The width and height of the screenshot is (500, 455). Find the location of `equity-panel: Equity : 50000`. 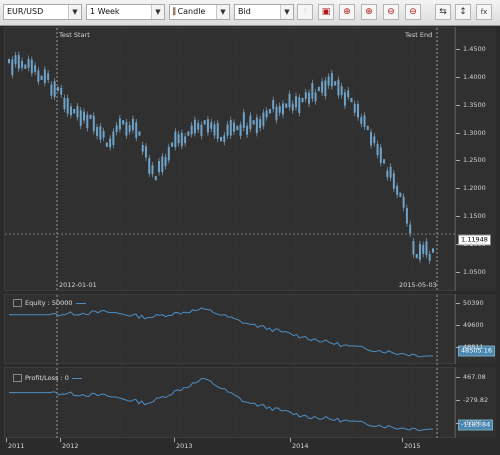

equity-panel: Equity : 50000 is located at coordinates (229, 329).